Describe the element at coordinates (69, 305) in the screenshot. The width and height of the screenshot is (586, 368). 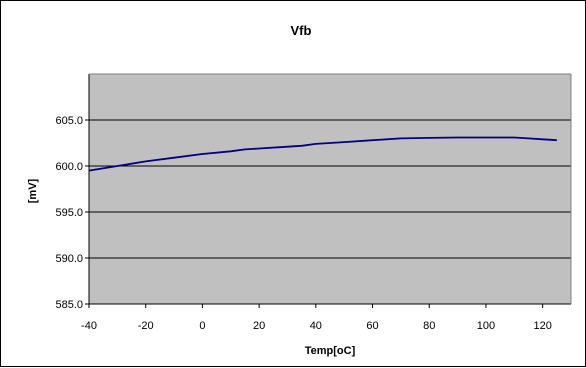
I see `y-tick-label: 585.0` at that location.